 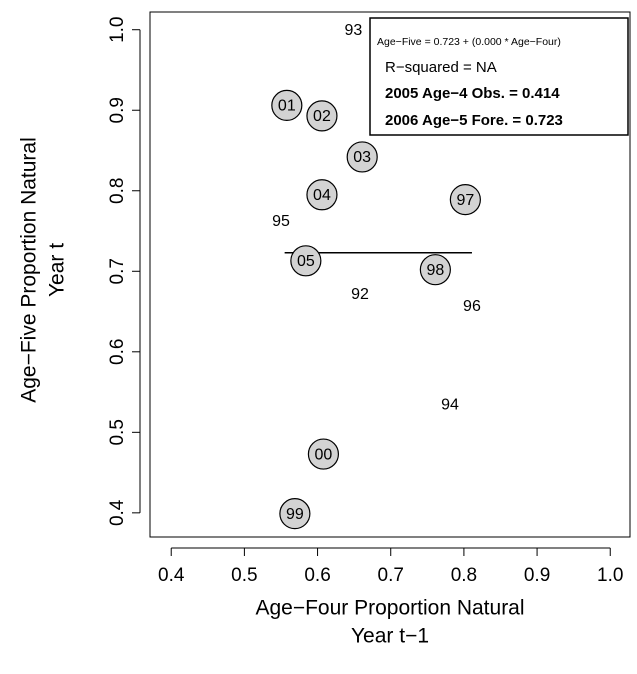 I want to click on y-axis-label: Age−Five Proportion Natural, so click(x=29, y=270).